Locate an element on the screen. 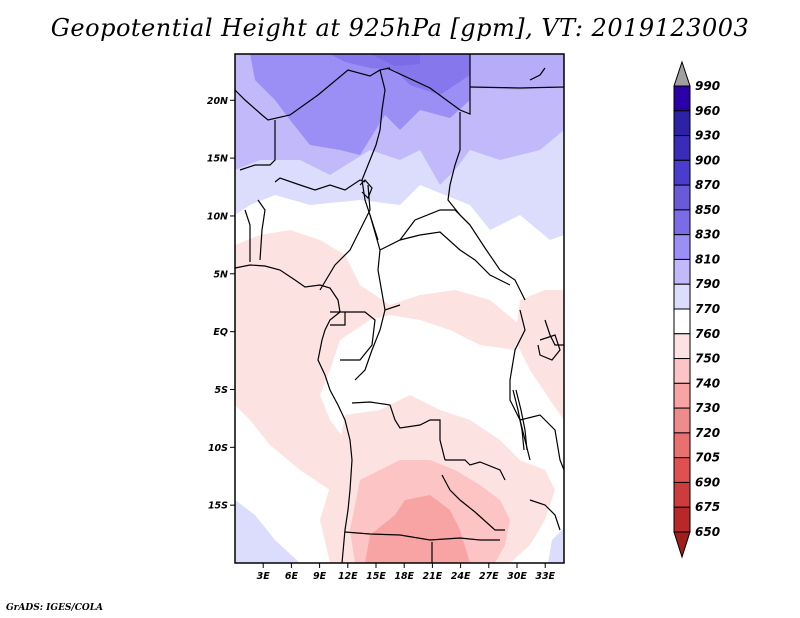 The image size is (800, 618). lon-tick-label: 18E is located at coordinates (404, 576).